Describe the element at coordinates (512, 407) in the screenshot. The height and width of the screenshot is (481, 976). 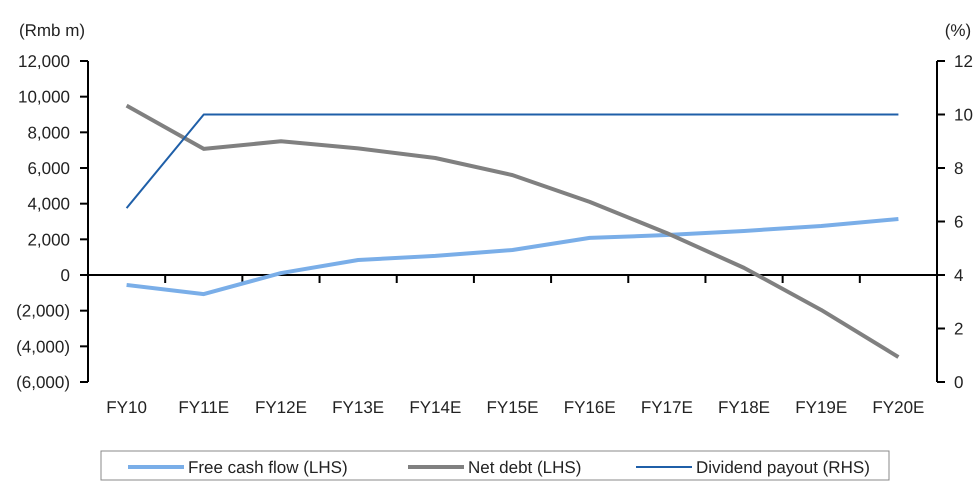
I see `x-tick-label: FY15E` at that location.